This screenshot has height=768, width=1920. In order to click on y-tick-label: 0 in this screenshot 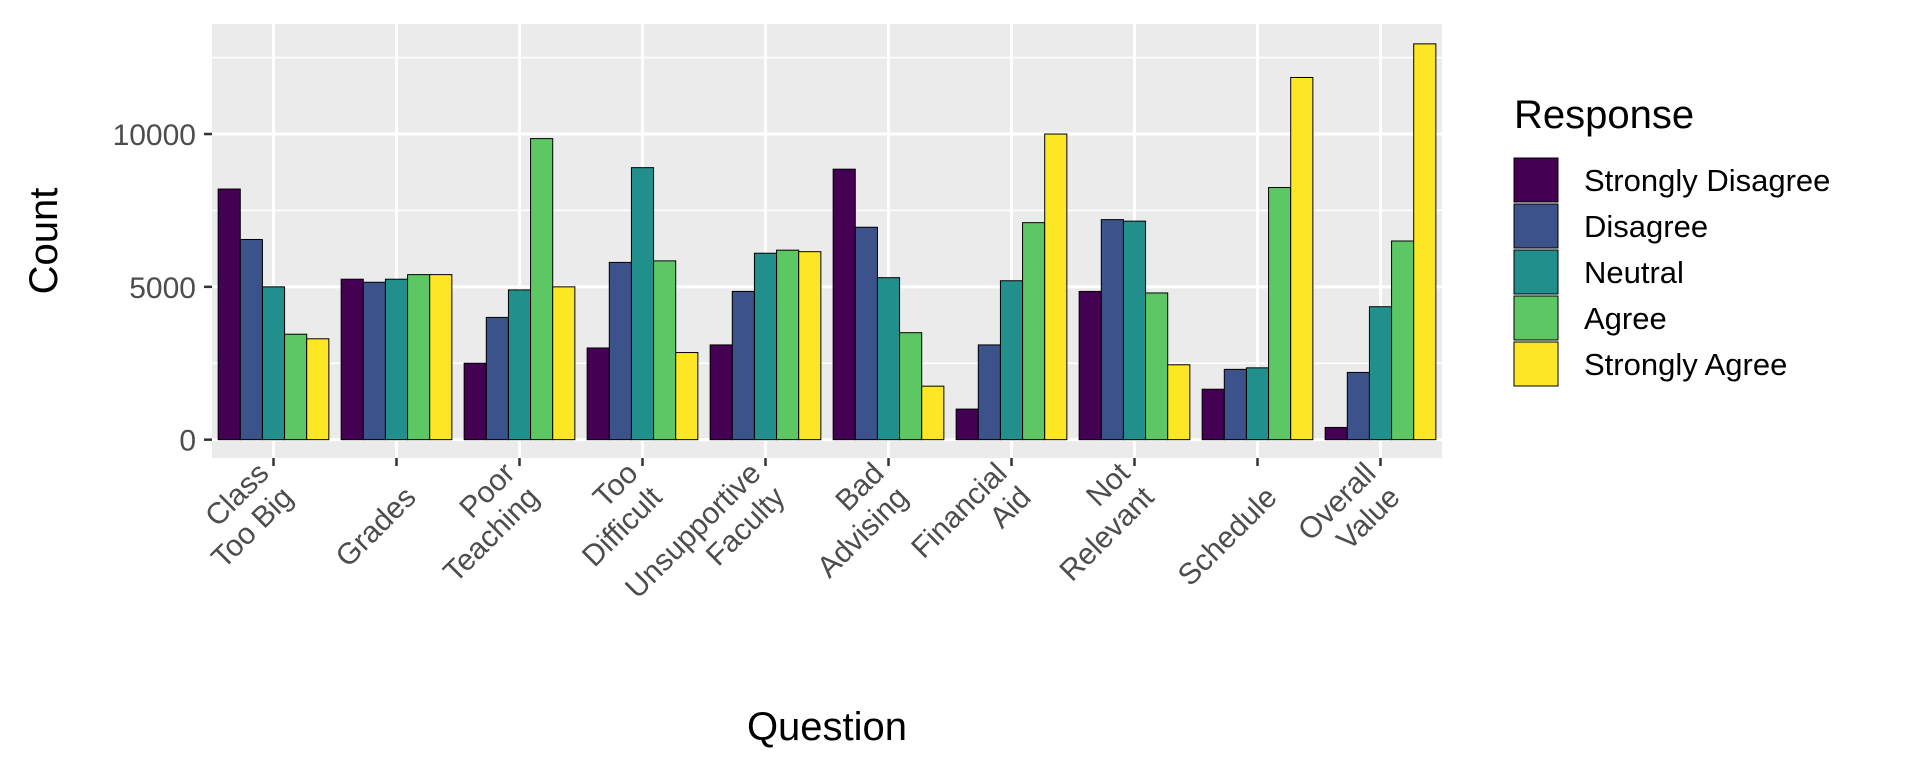, I will do `click(187, 441)`.